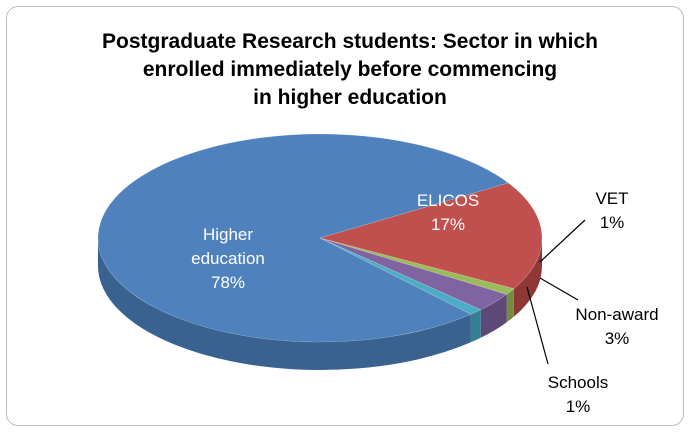 The width and height of the screenshot is (690, 432). I want to click on title-line-2: enrolled immediately before commencing, so click(350, 69).